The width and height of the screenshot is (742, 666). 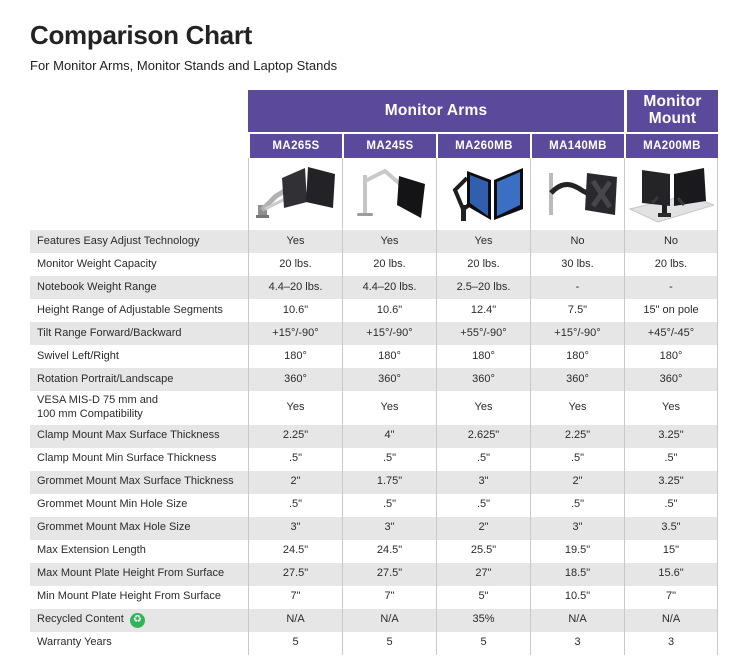 I want to click on row-label-text: Grommet Mount Max Hole Size, so click(x=114, y=527).